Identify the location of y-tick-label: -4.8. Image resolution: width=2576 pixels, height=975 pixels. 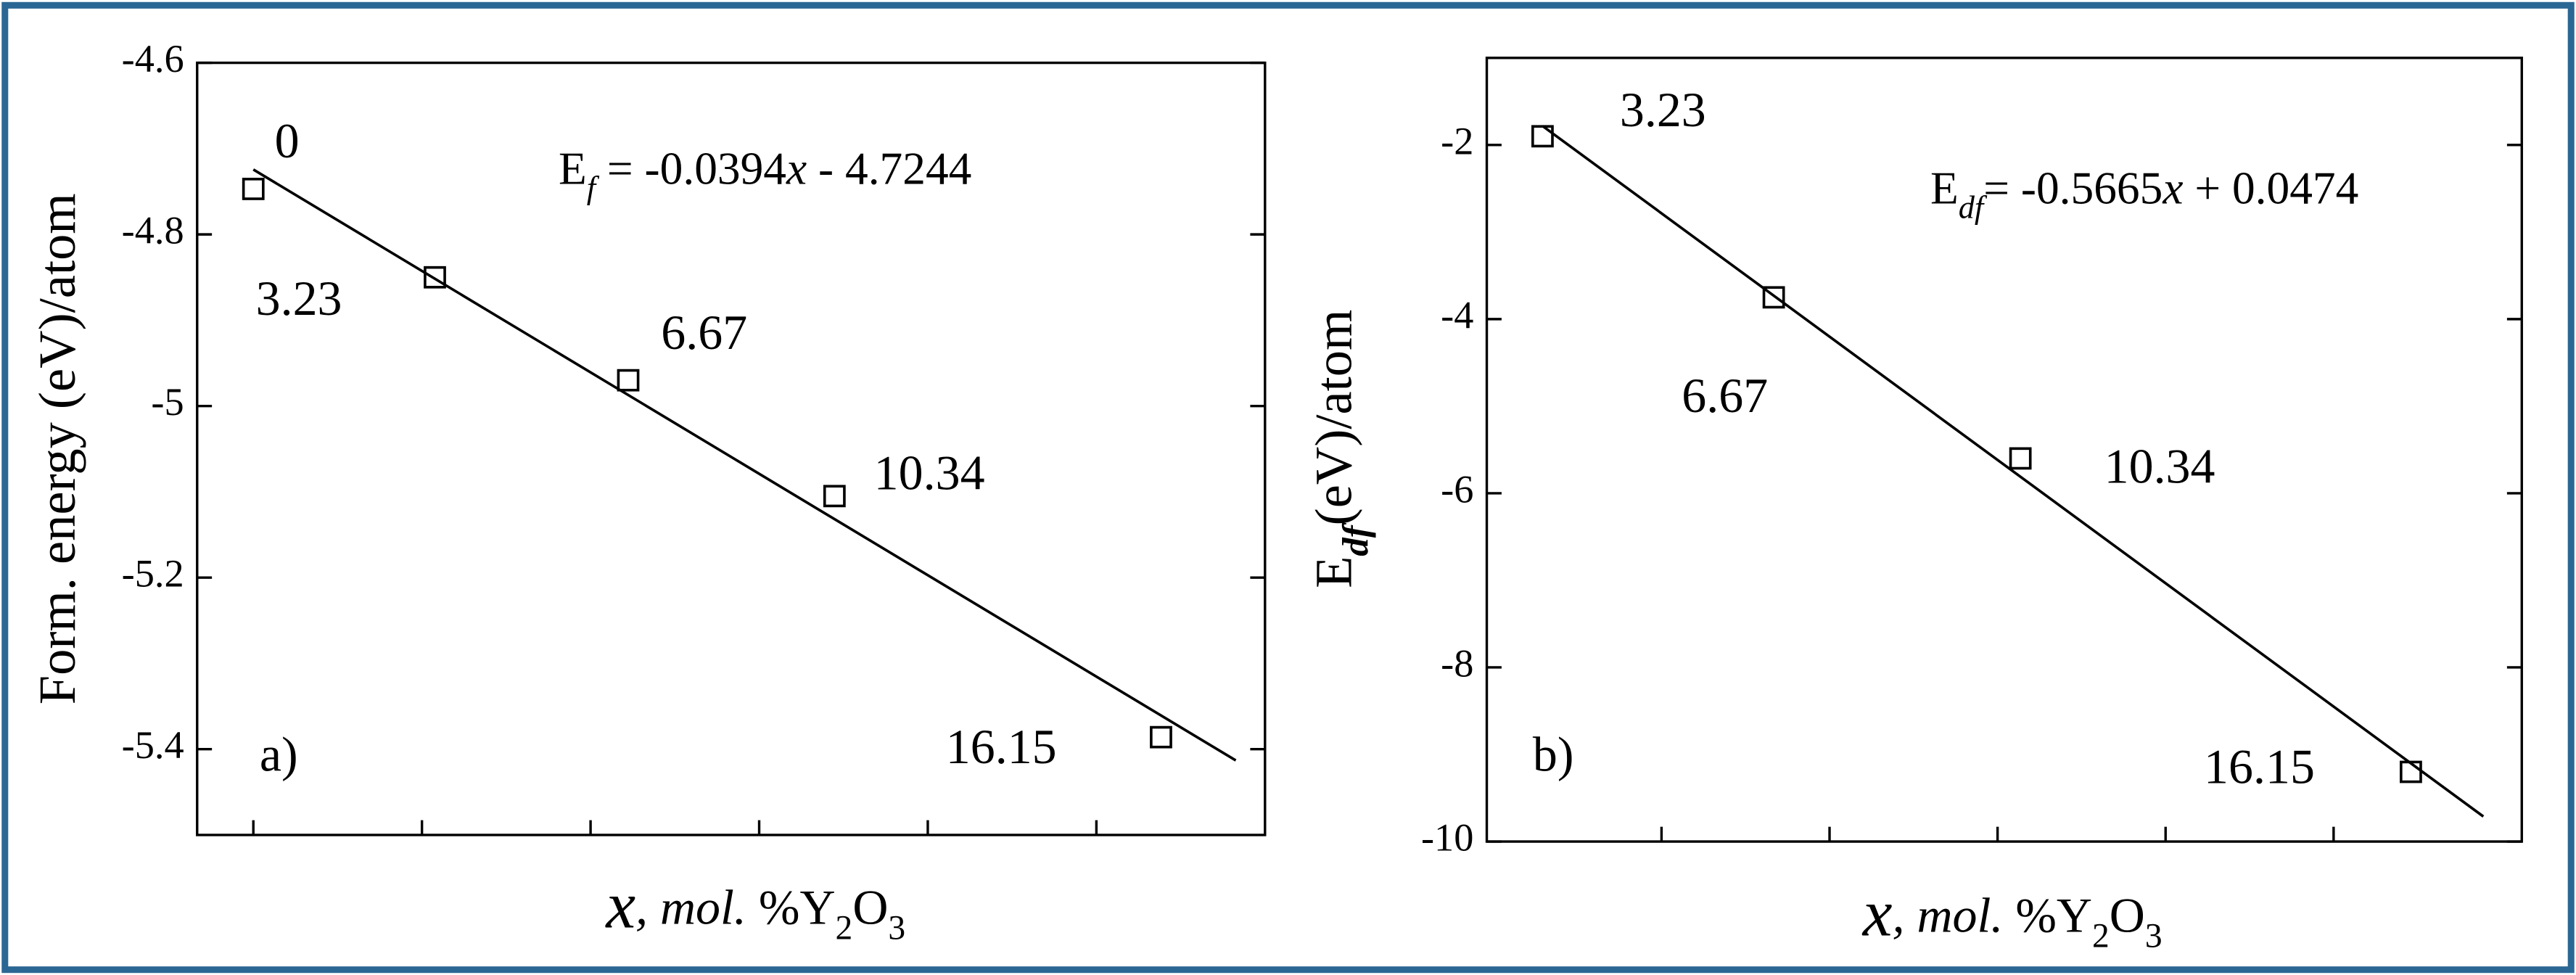
(153, 230).